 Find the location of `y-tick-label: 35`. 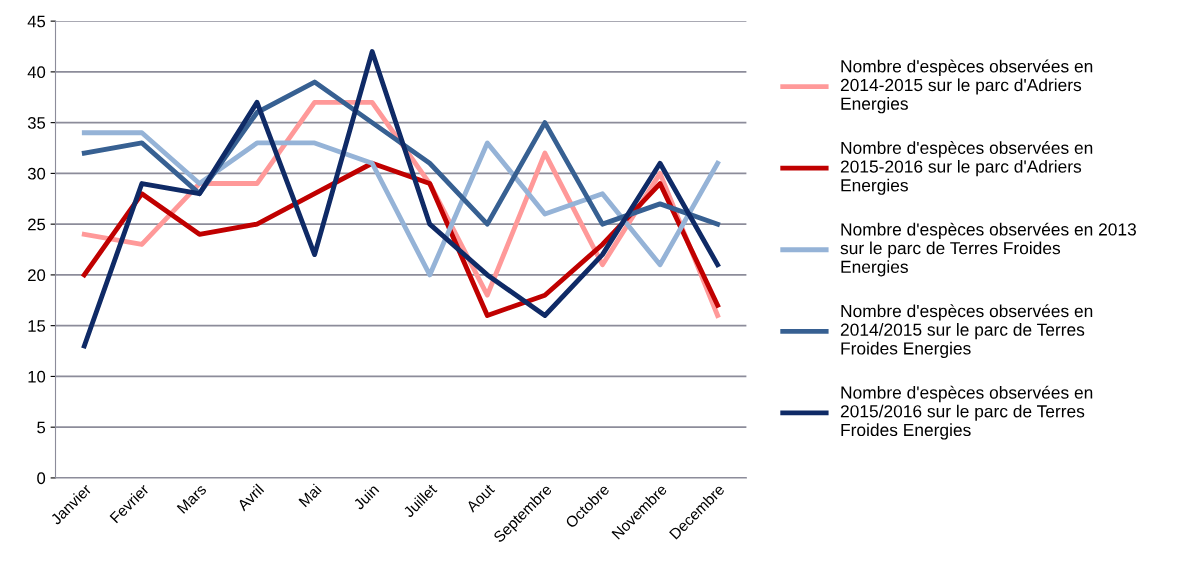

y-tick-label: 35 is located at coordinates (36, 123).